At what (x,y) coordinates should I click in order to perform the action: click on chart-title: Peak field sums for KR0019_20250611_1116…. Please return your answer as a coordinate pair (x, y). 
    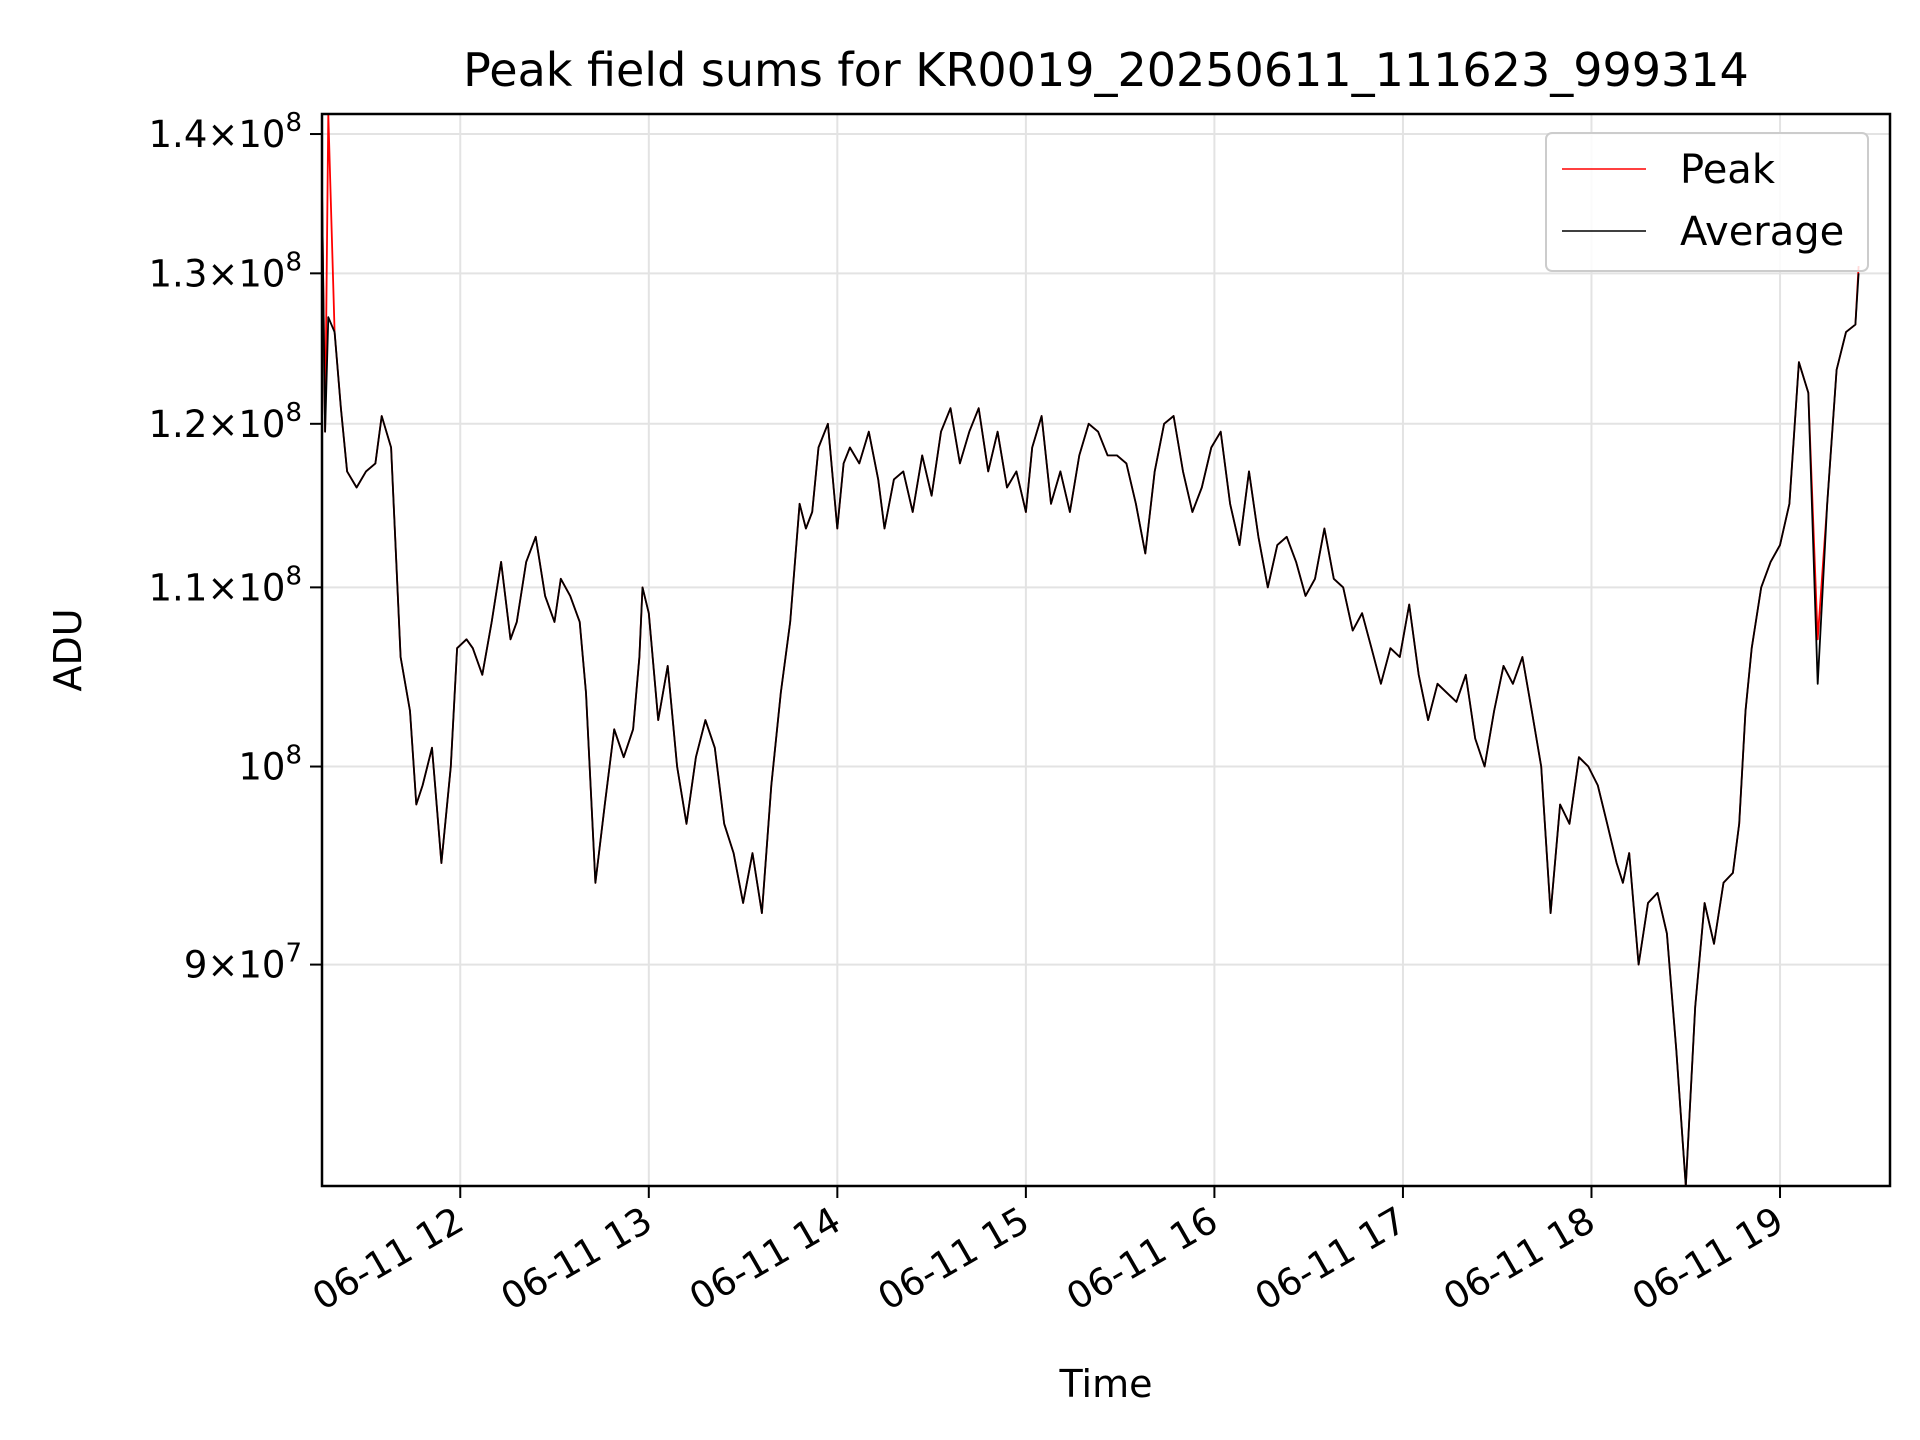
    Looking at the image, I should click on (1106, 70).